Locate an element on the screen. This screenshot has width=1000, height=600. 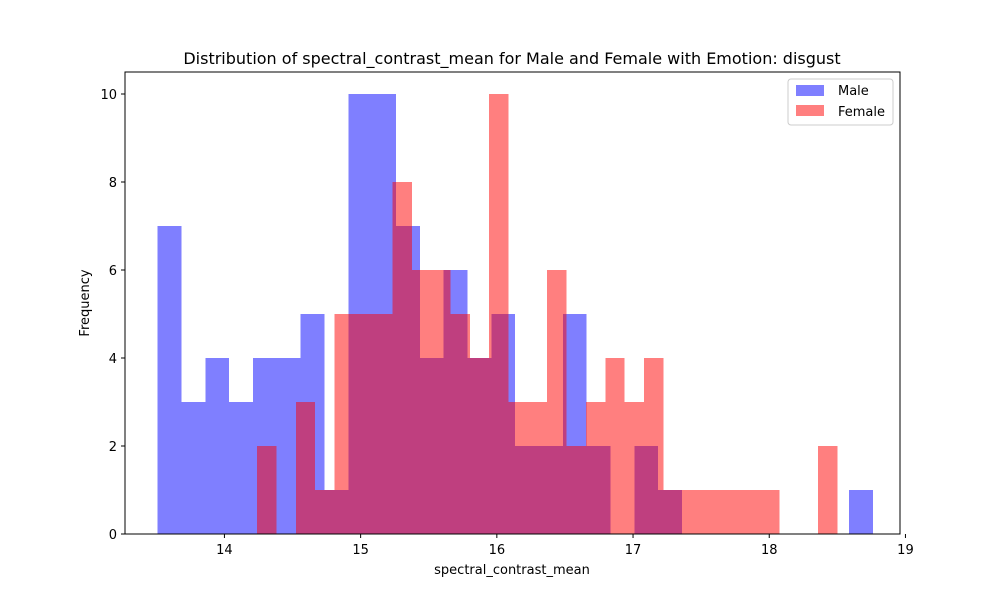
x-axis-ticks: 14 15 16 17 18 19 is located at coordinates (565, 546).